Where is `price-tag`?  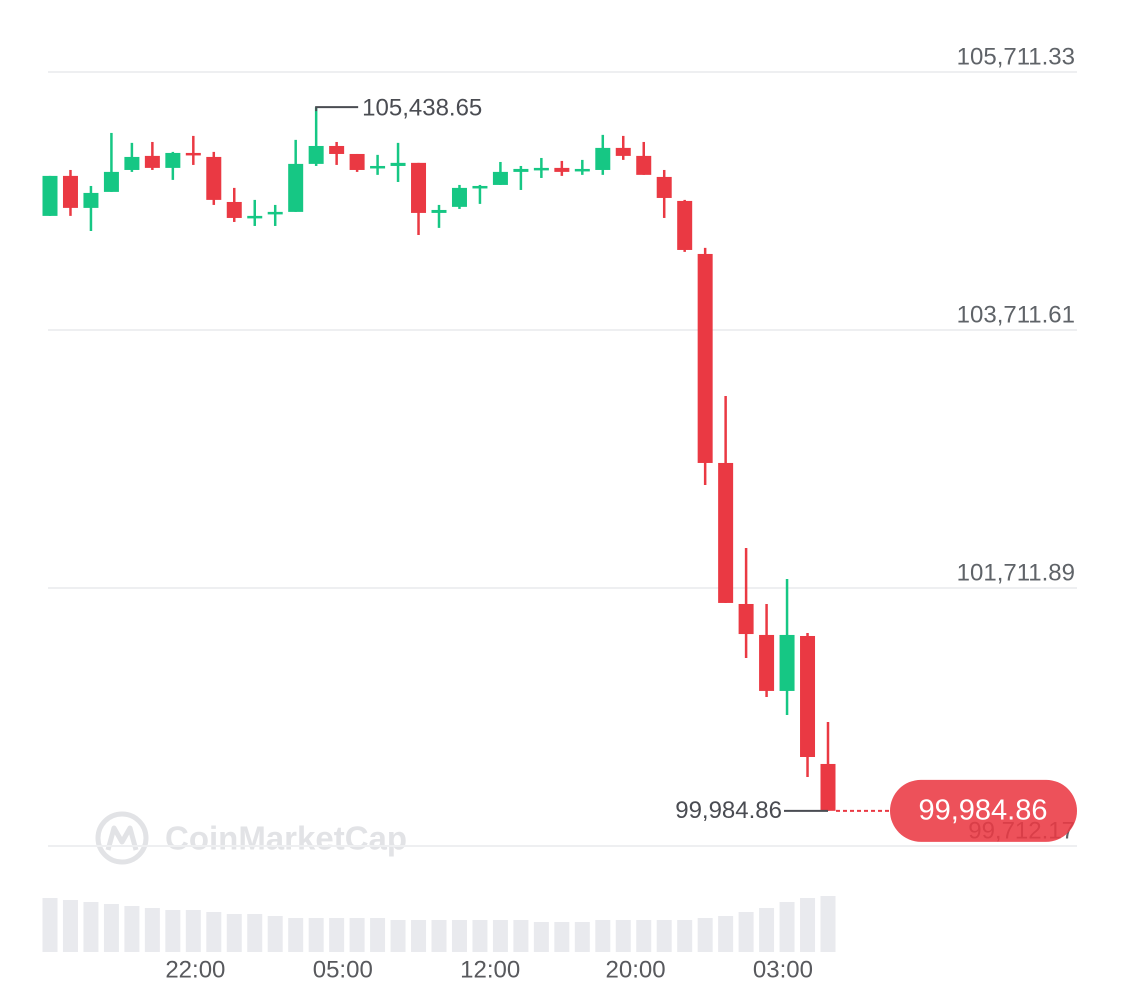 price-tag is located at coordinates (983, 810).